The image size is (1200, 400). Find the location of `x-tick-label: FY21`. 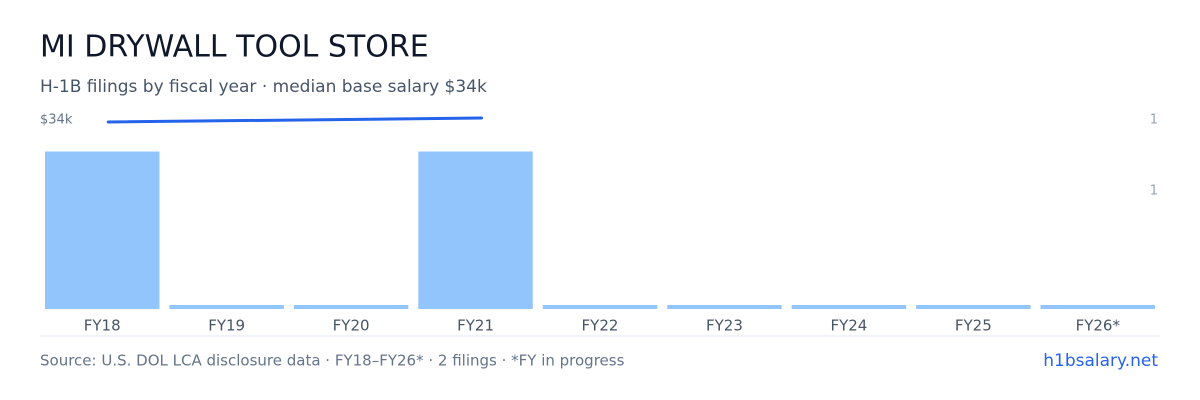

x-tick-label: FY21 is located at coordinates (475, 326).